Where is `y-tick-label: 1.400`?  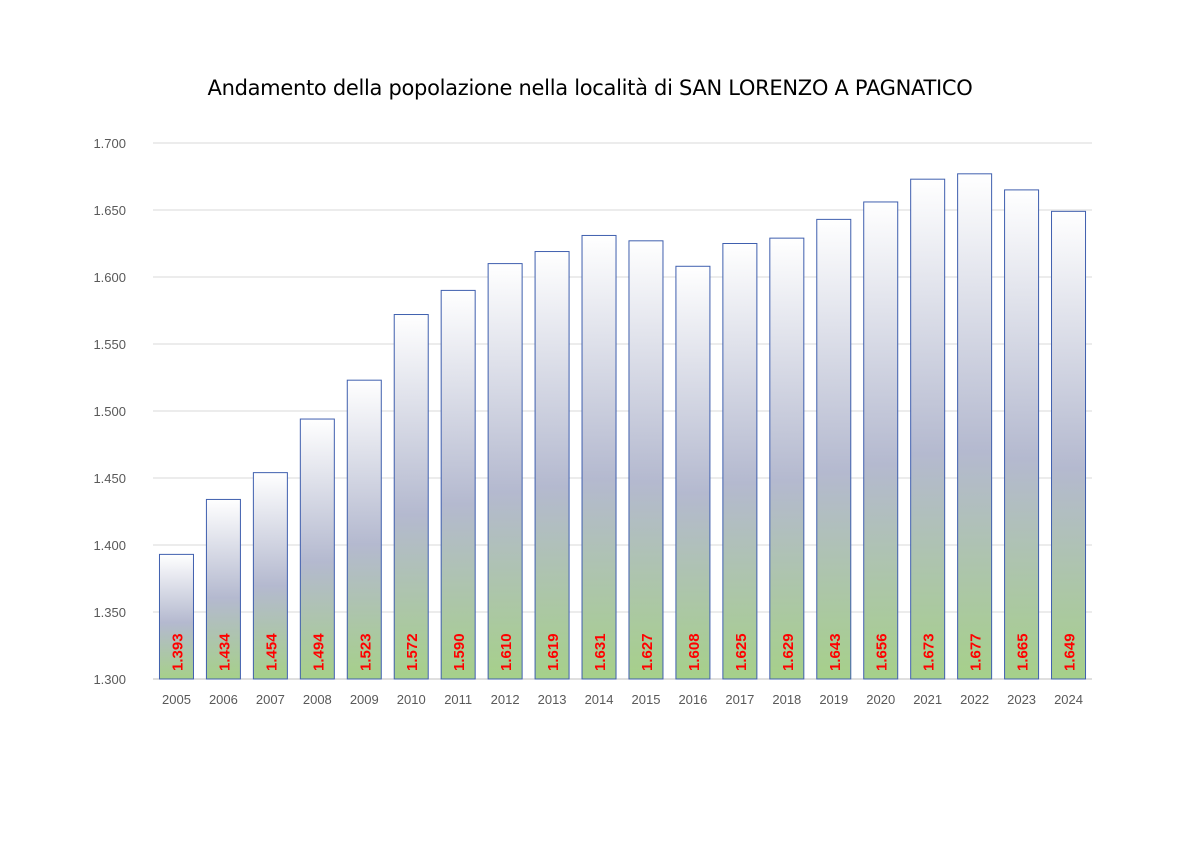
y-tick-label: 1.400 is located at coordinates (109, 545).